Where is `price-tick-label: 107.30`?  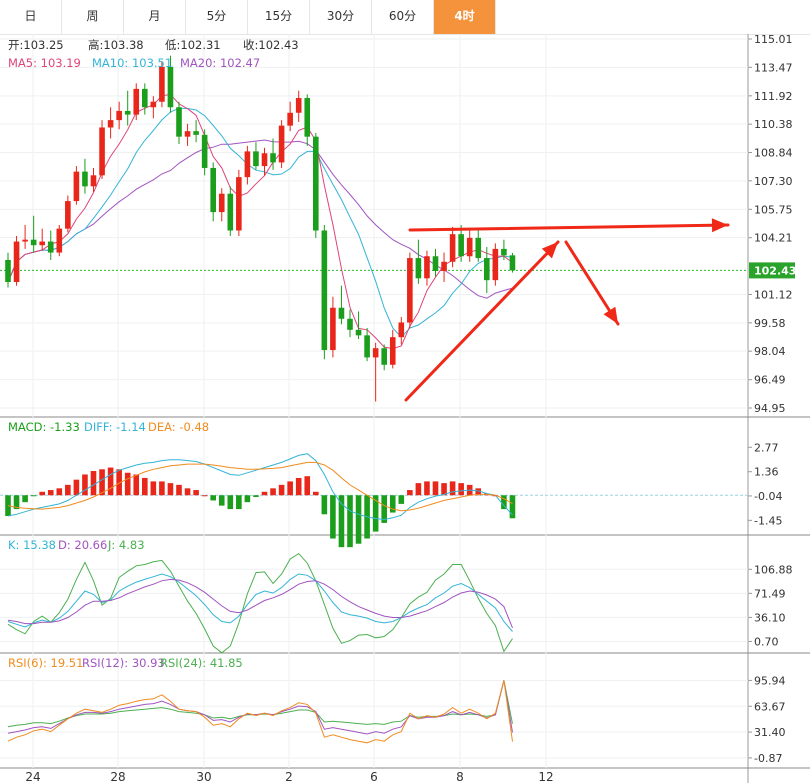 price-tick-label: 107.30 is located at coordinates (773, 181).